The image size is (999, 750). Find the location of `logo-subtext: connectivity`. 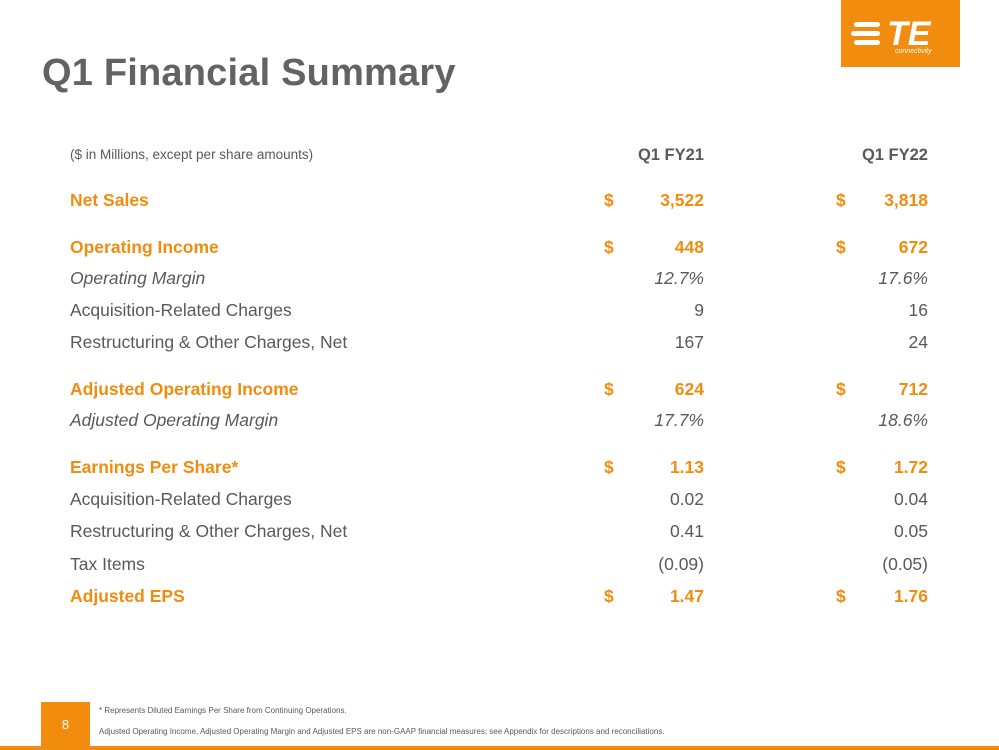

logo-subtext: connectivity is located at coordinates (913, 51).